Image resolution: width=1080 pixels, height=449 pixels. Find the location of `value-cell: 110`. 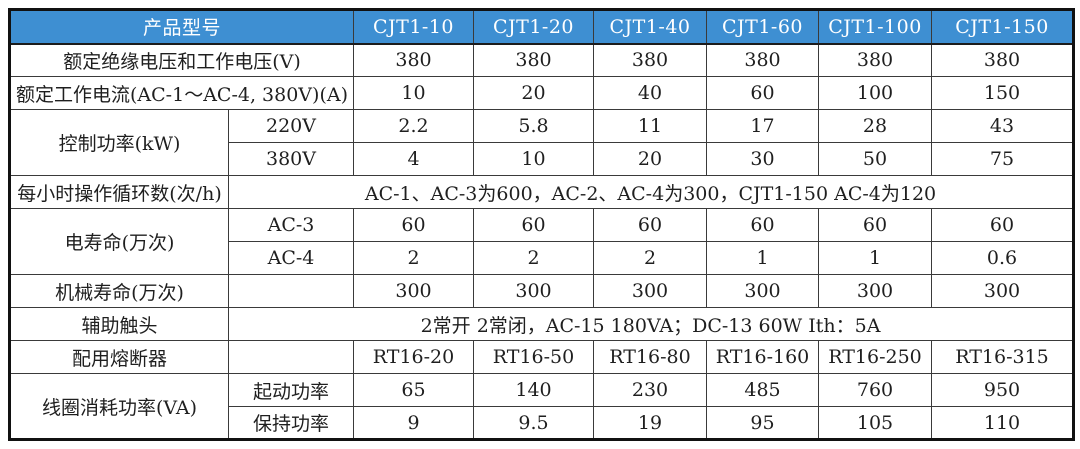

value-cell: 110 is located at coordinates (1003, 423).